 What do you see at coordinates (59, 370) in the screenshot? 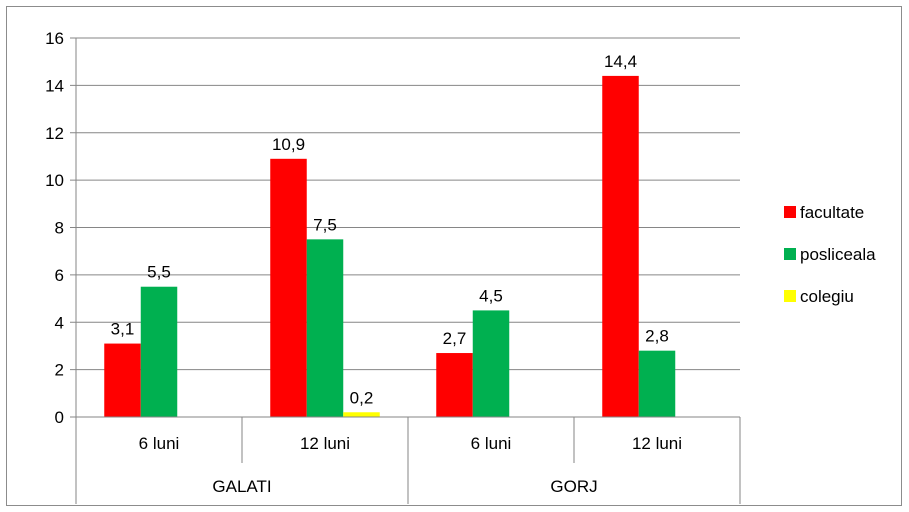
I see `y-tick-label: 2` at bounding box center [59, 370].